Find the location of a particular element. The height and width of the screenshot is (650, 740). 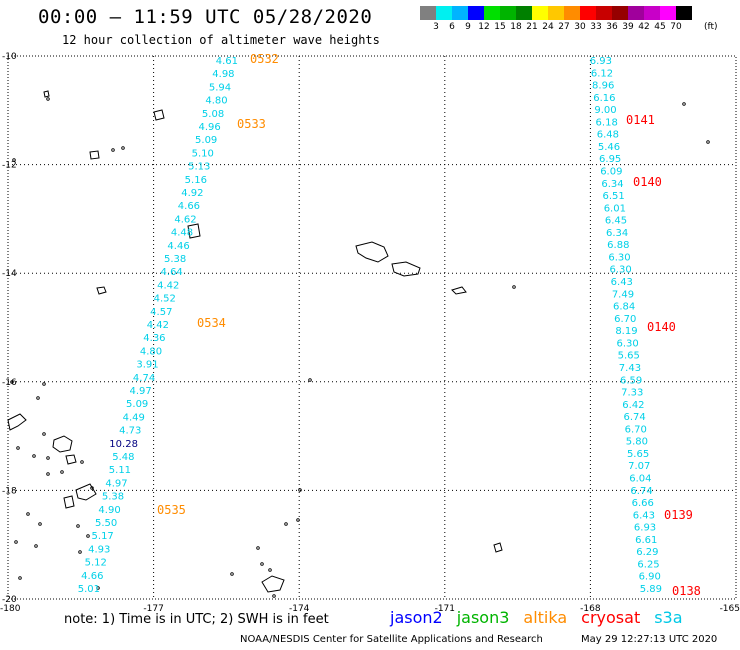

swh-label: 5.10 is located at coordinates (203, 153).